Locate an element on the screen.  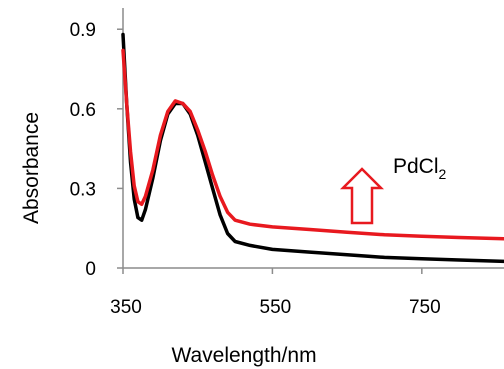
x-axis-title: Wavelength/nm is located at coordinates (243, 355).